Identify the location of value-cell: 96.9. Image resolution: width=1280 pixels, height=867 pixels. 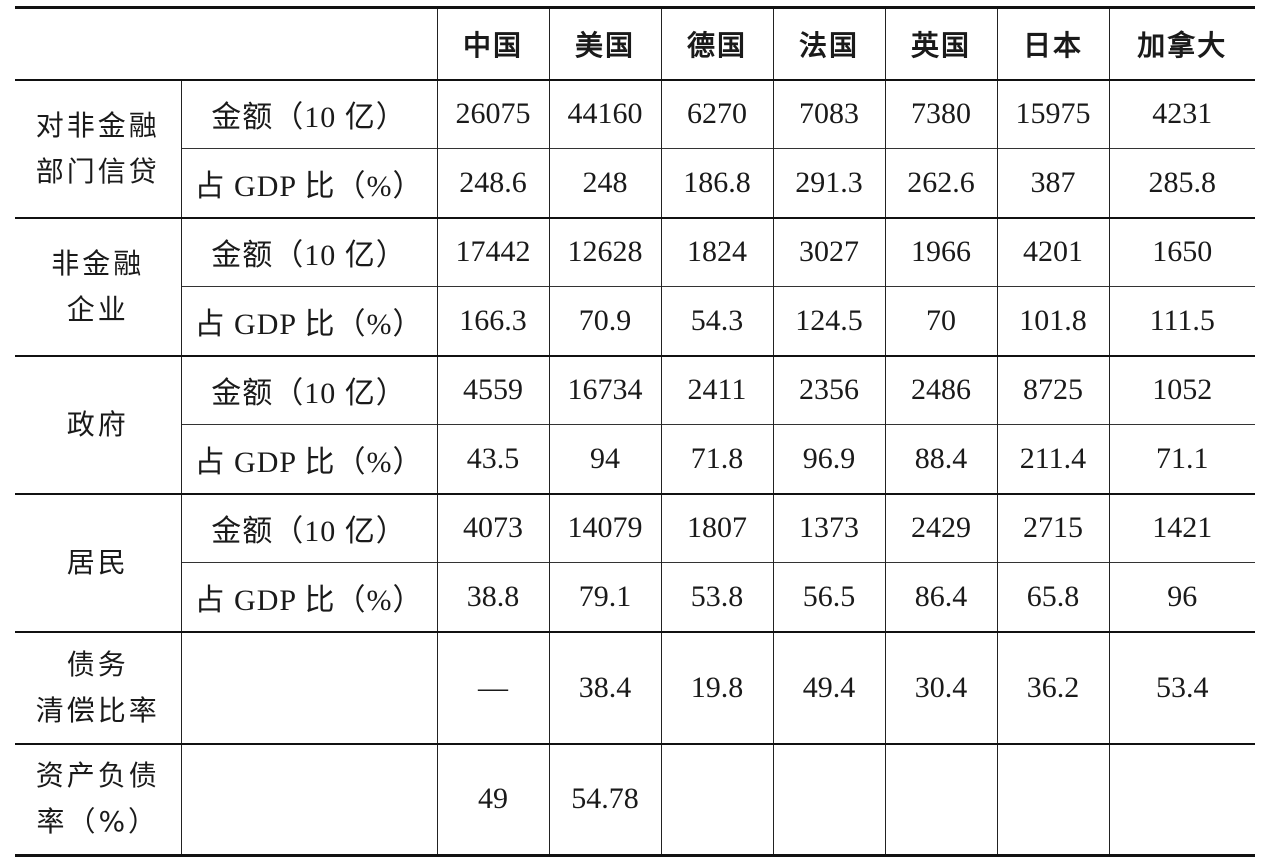
(829, 459).